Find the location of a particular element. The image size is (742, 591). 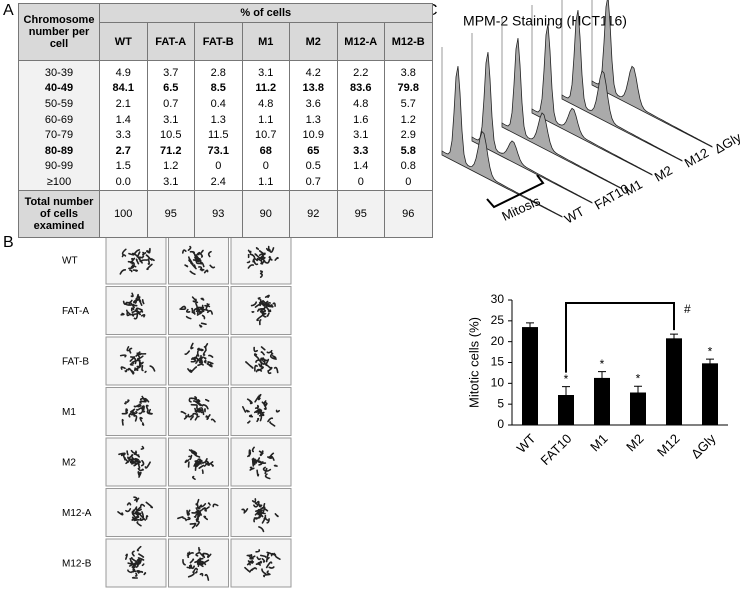

cell: 11.2 is located at coordinates (265, 88).